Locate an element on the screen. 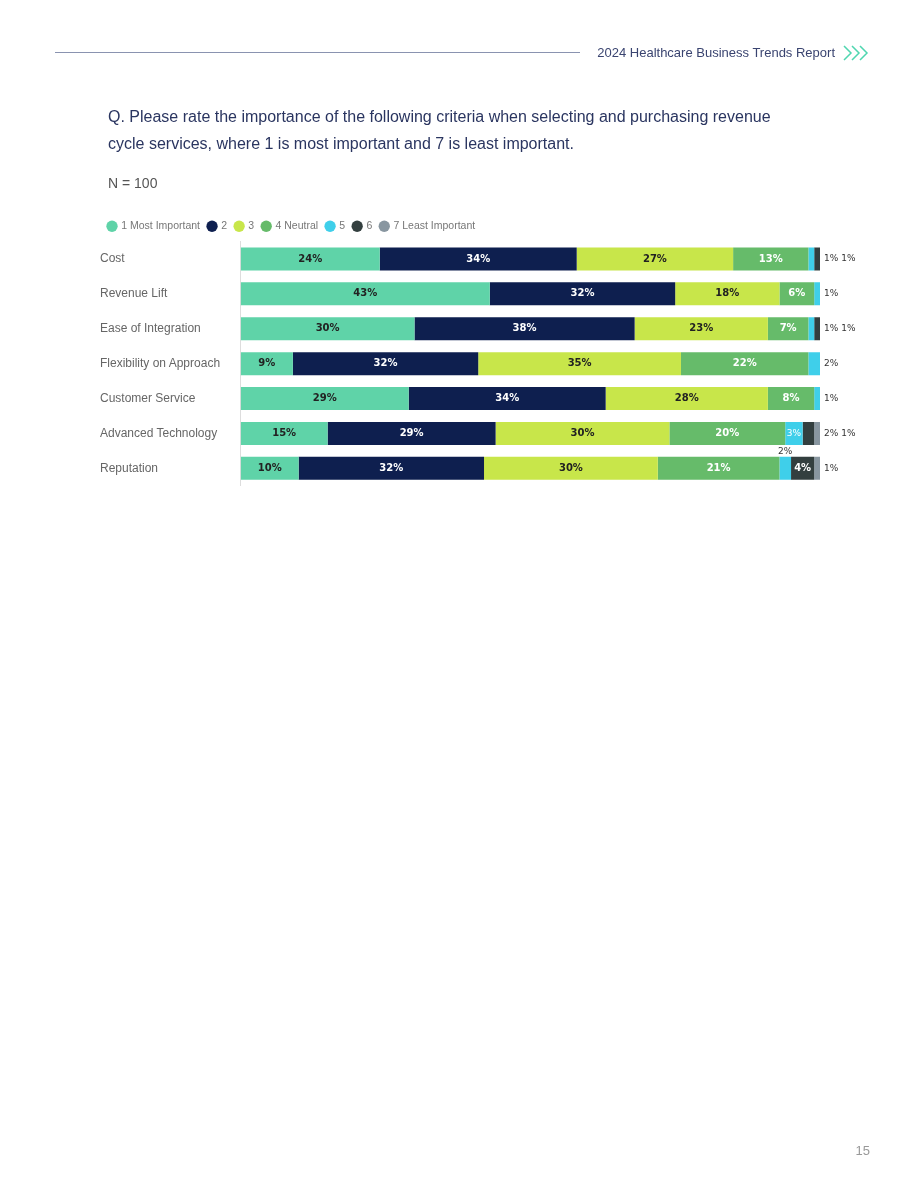 This screenshot has width=920, height=1191. y-tick-label: Advanced Technology is located at coordinates (159, 432).